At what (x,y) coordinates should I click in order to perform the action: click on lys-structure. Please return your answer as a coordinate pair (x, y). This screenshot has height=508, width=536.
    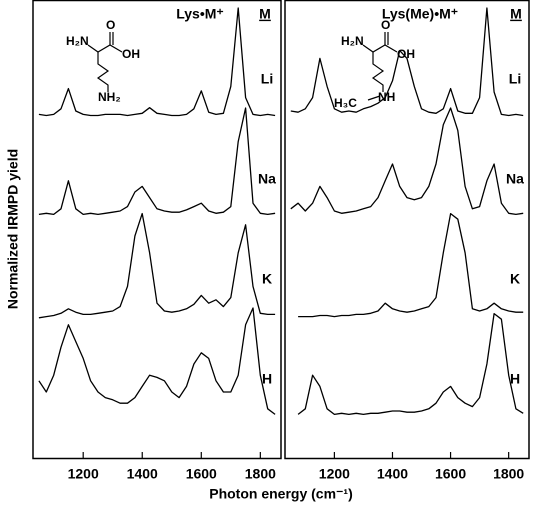
    Looking at the image, I should click on (105, 62).